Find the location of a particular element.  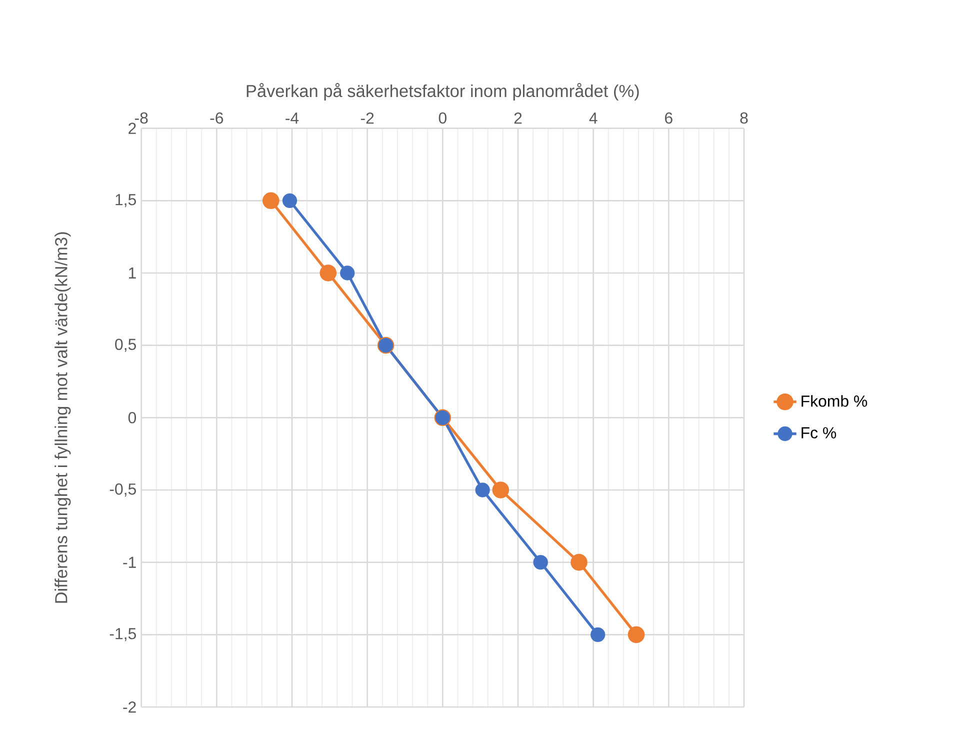

y-tick-label: 0,5 is located at coordinates (125, 345).